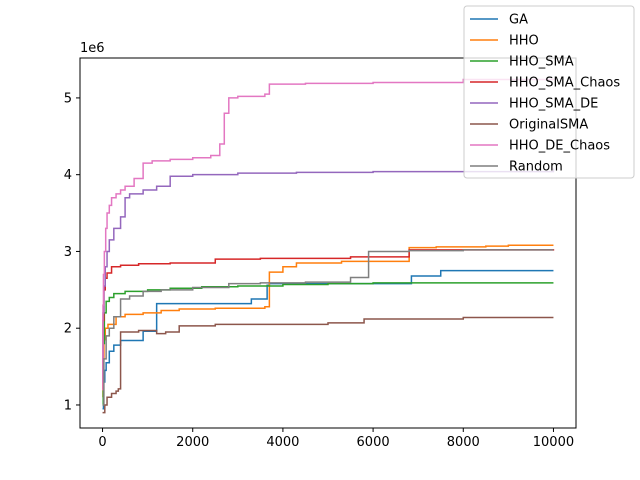 The height and width of the screenshot is (480, 640). I want to click on legend-label: OriginalSMA, so click(548, 125).